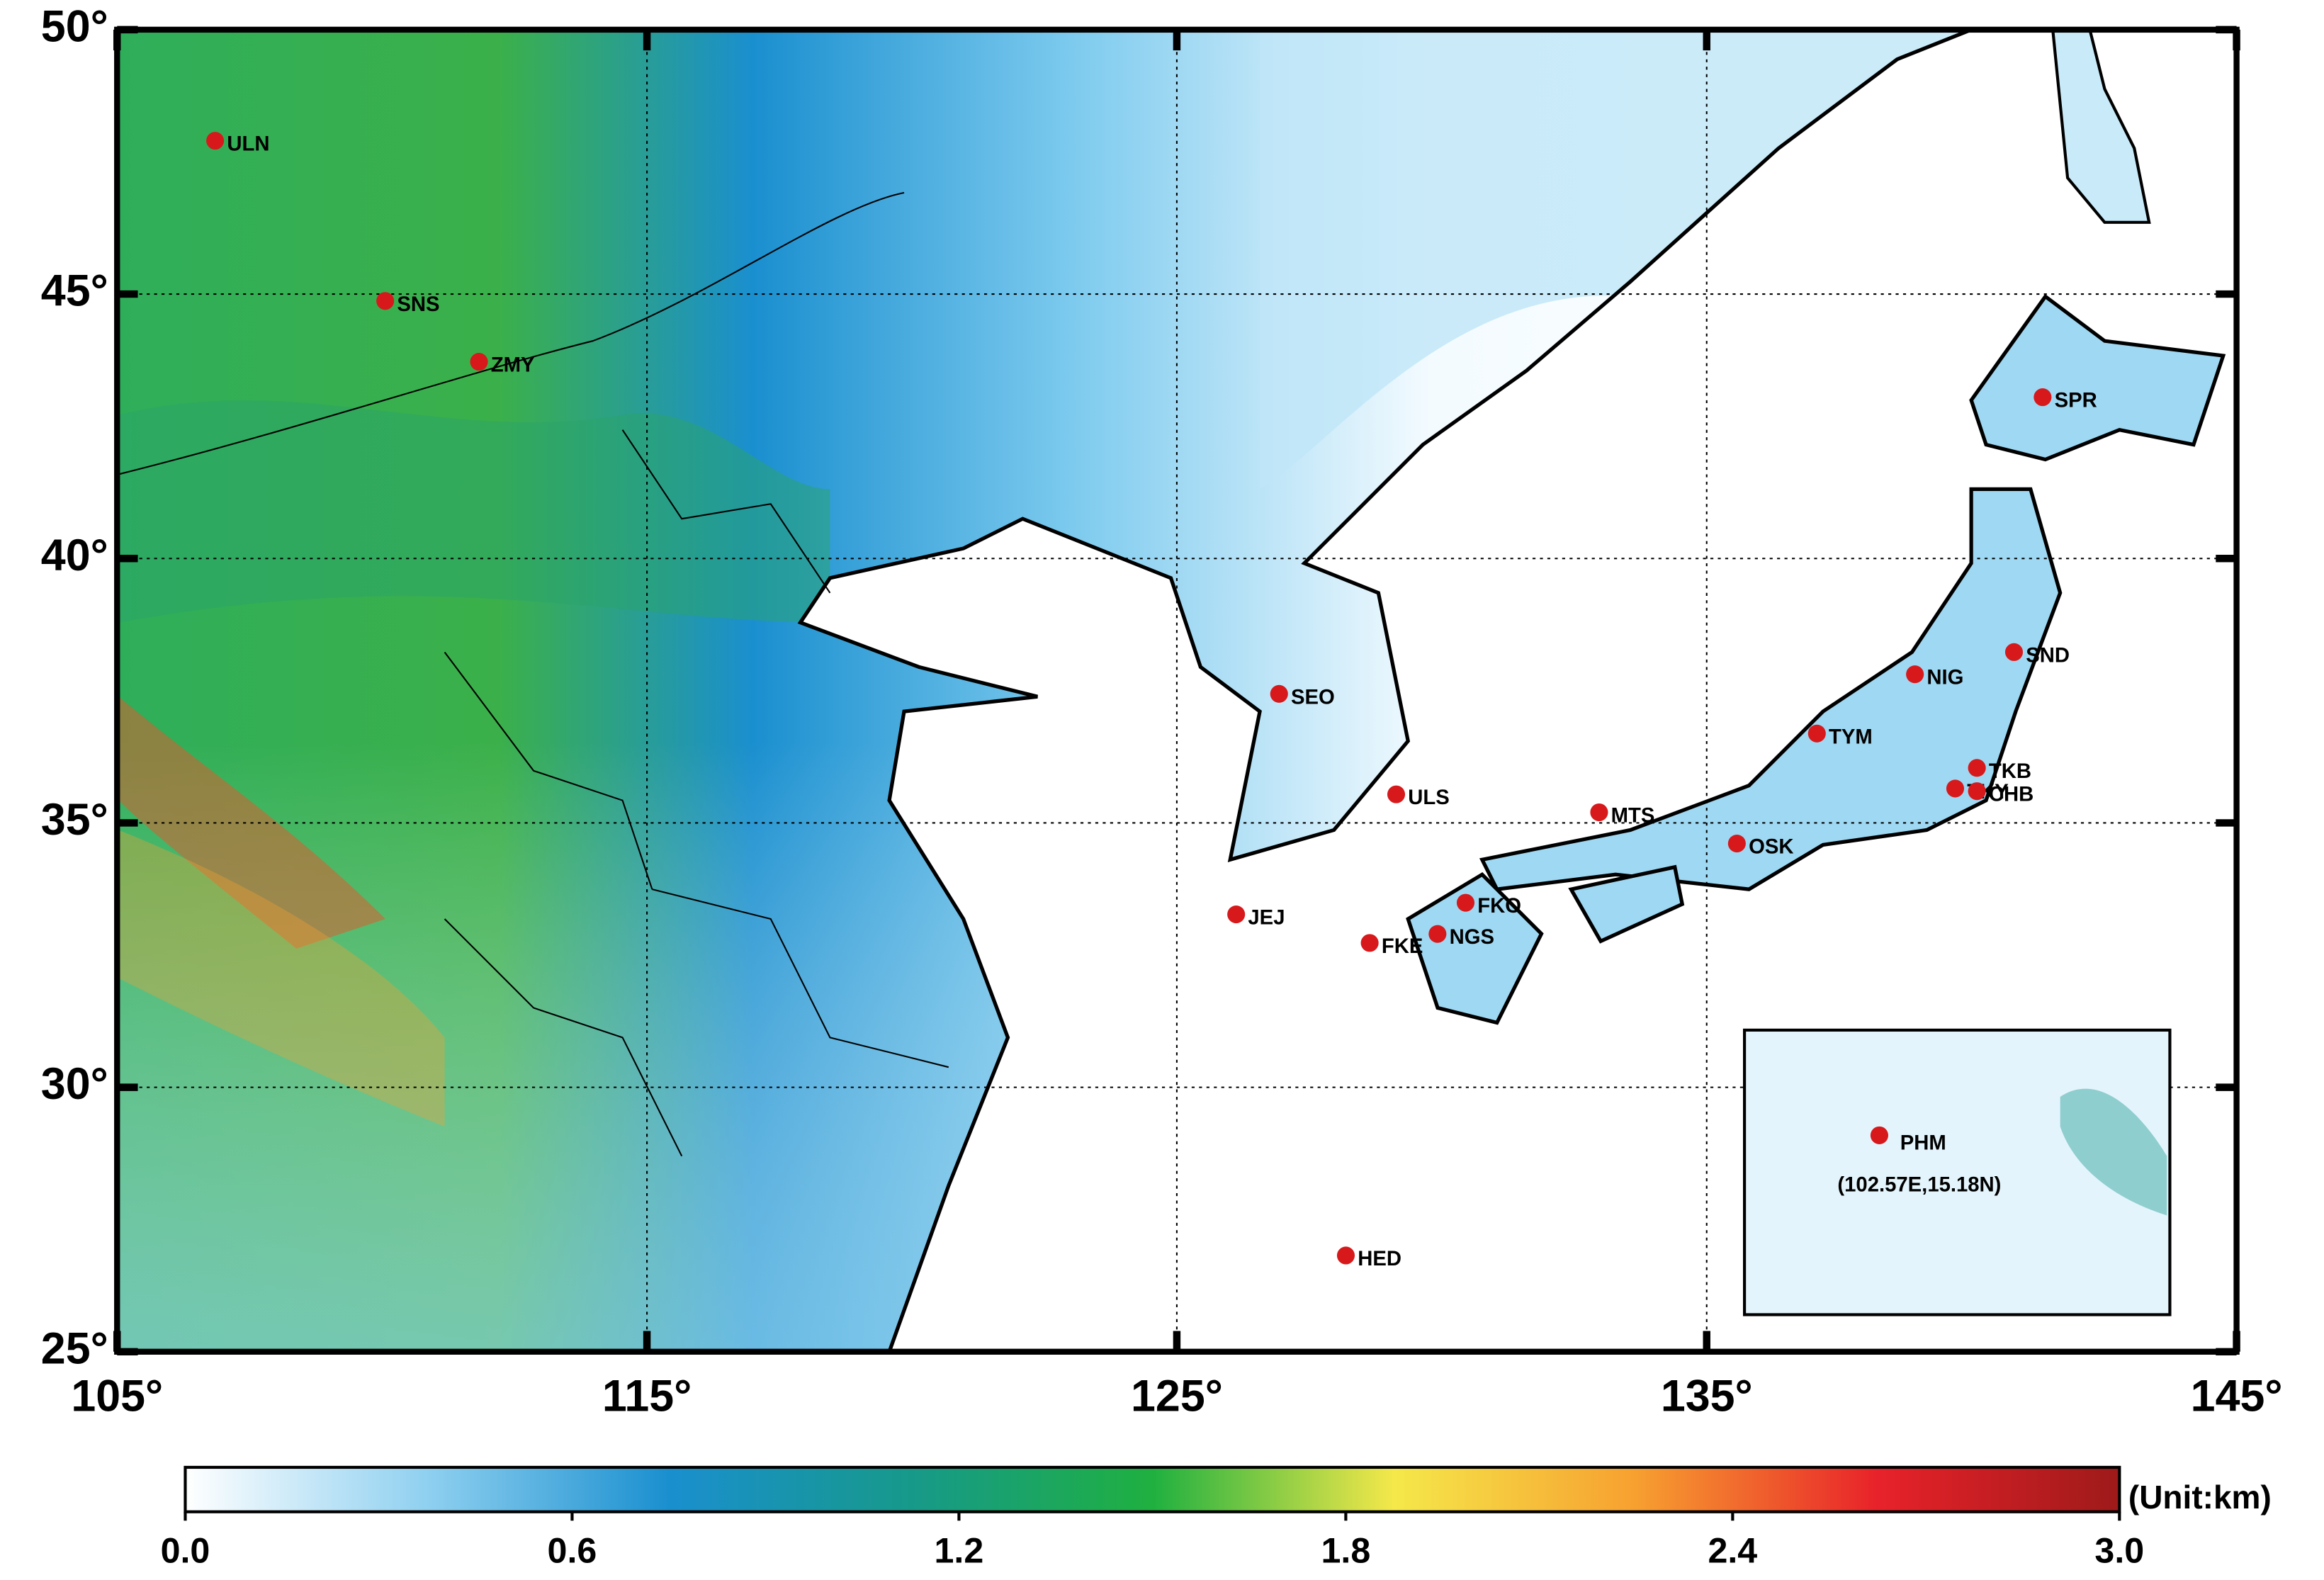  I want to click on y-tick-label: 25°, so click(74, 1348).